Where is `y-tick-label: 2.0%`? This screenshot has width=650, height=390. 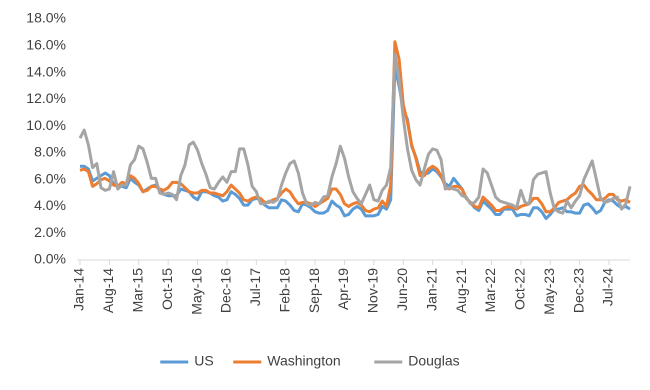 y-tick-label: 2.0% is located at coordinates (50, 232).